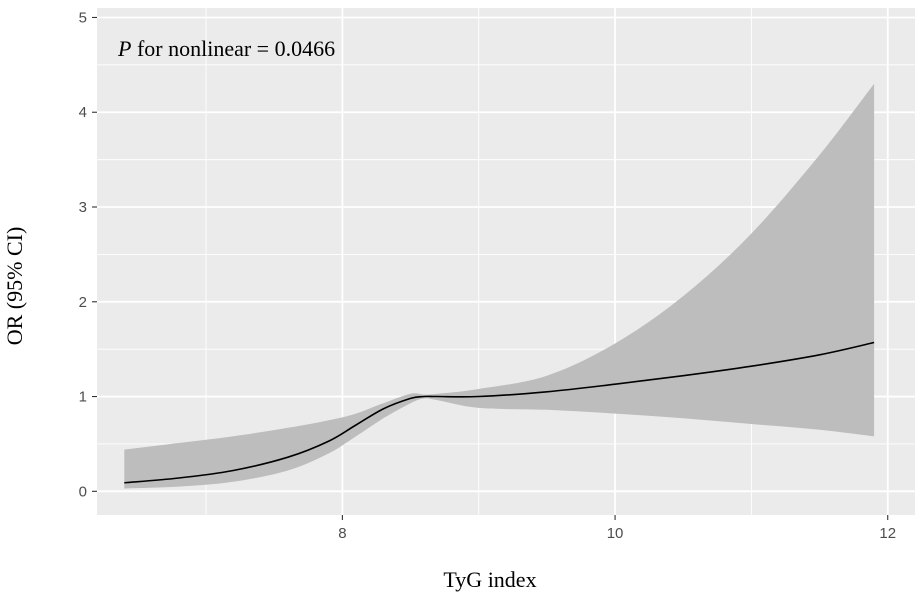  I want to click on nonlinear-annotation: P for nonlinear = 0.0466, so click(226, 48).